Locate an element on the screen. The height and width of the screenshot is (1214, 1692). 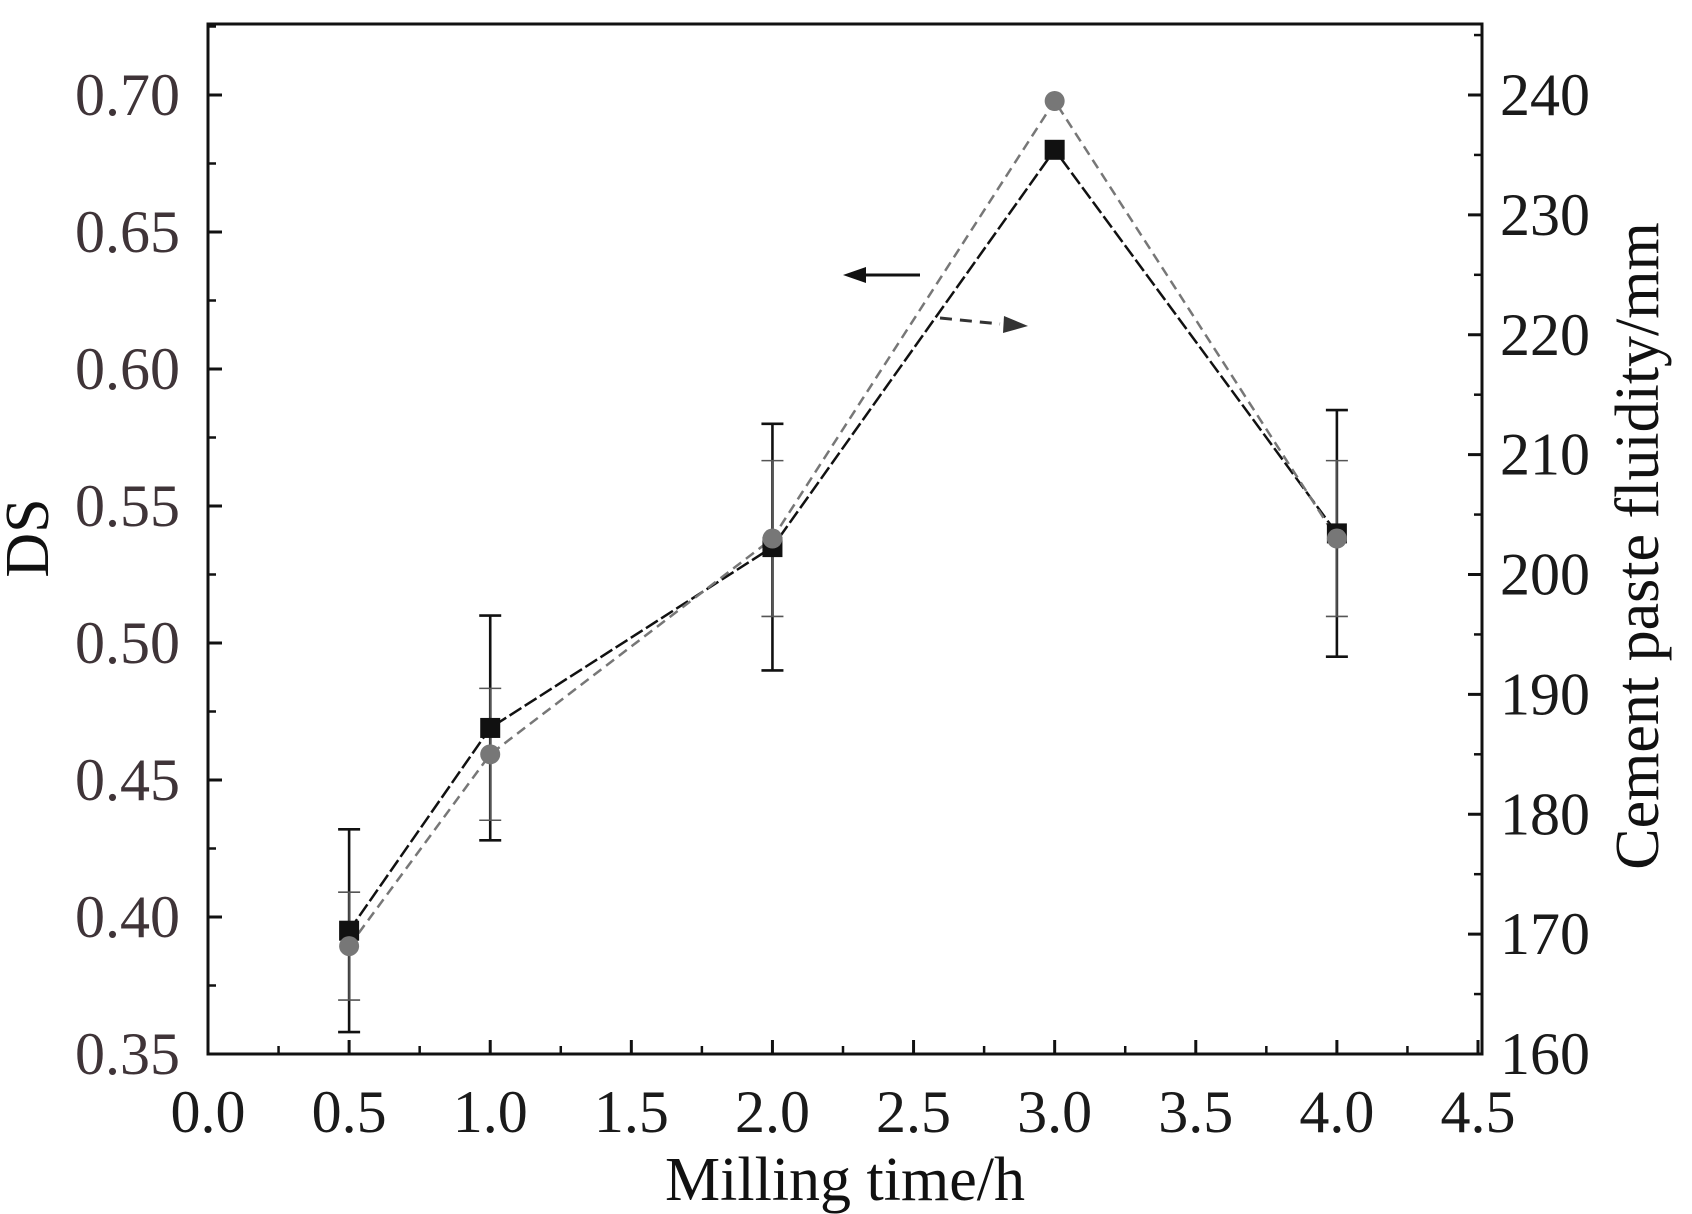
x-tick-label: 4.5 is located at coordinates (1478, 1112).